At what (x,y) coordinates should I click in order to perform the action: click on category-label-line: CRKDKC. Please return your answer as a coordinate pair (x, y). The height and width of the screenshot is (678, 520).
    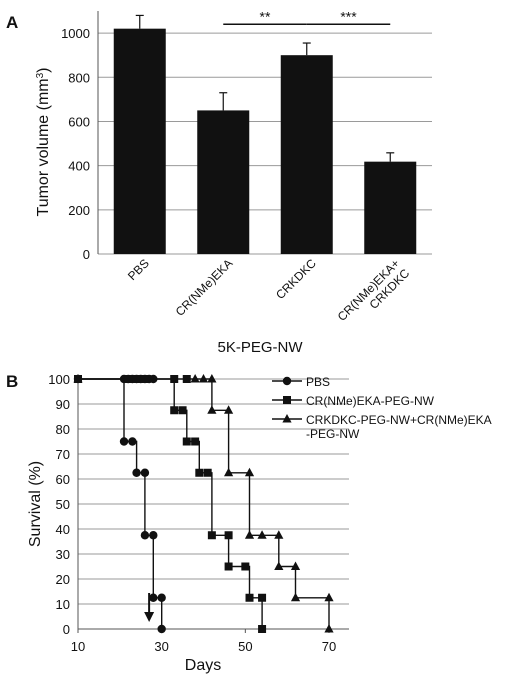
    Looking at the image, I should click on (296, 279).